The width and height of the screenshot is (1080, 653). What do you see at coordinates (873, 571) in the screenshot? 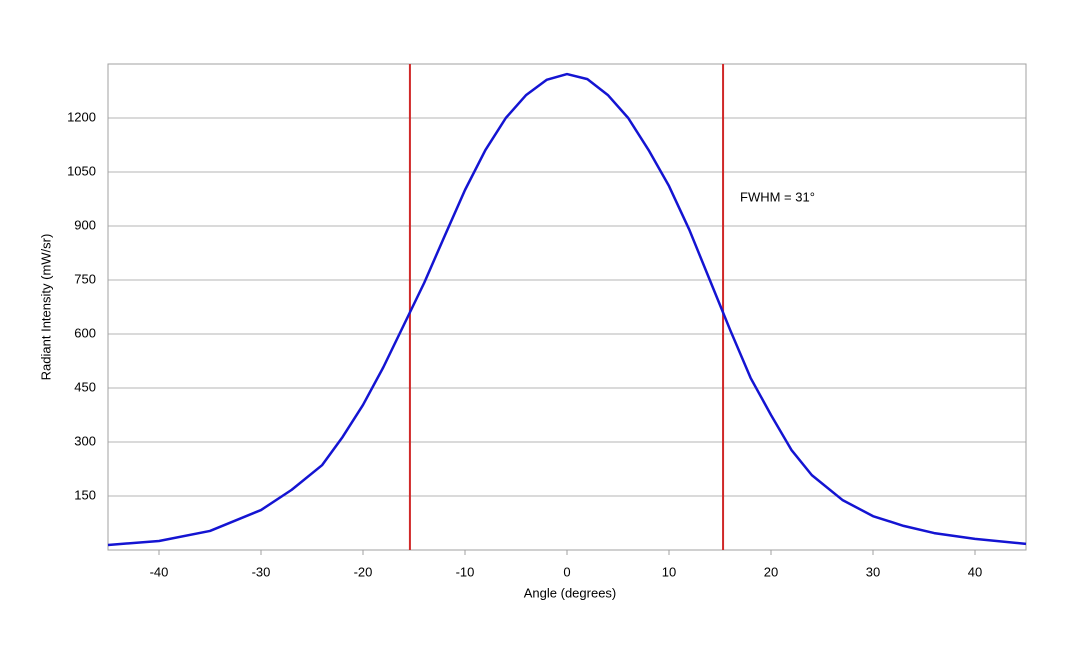
I see `x-tick-label: 30` at bounding box center [873, 571].